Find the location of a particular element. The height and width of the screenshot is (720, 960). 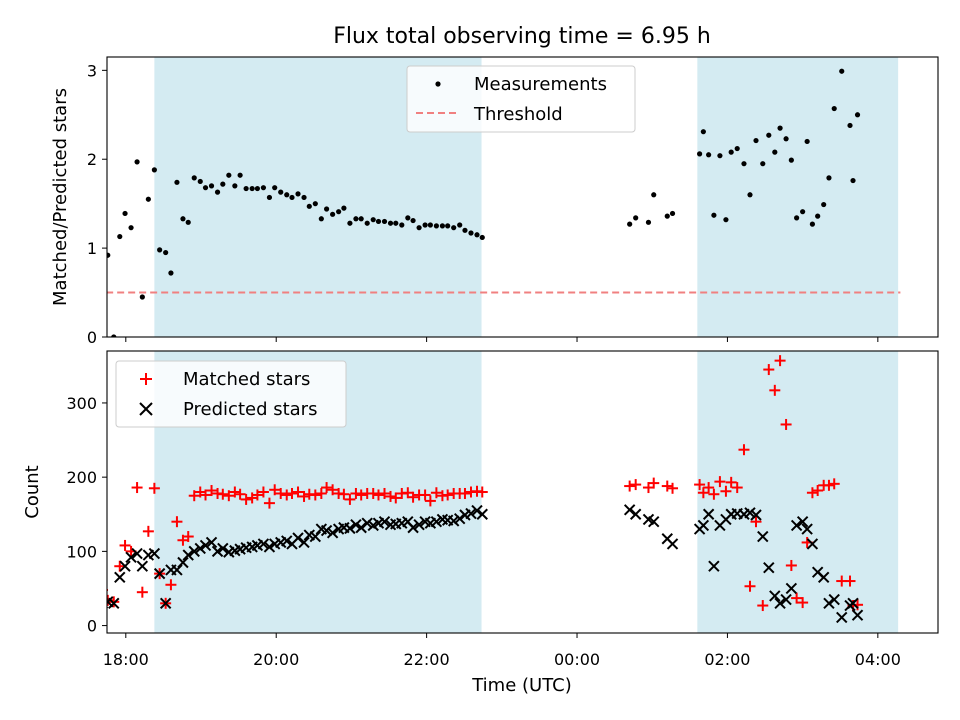

legend-predicted-marker is located at coordinates (146, 409).